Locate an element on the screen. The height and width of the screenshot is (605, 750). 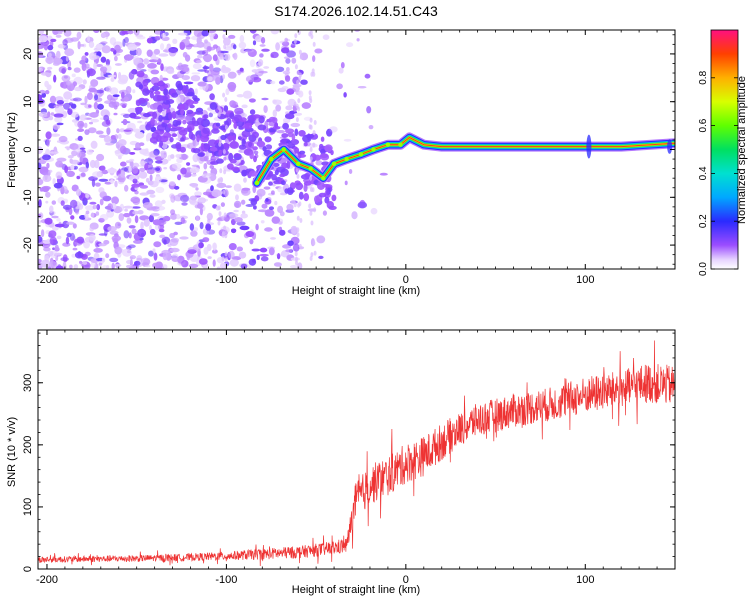
y-tick-label: 0 is located at coordinates (28, 569).